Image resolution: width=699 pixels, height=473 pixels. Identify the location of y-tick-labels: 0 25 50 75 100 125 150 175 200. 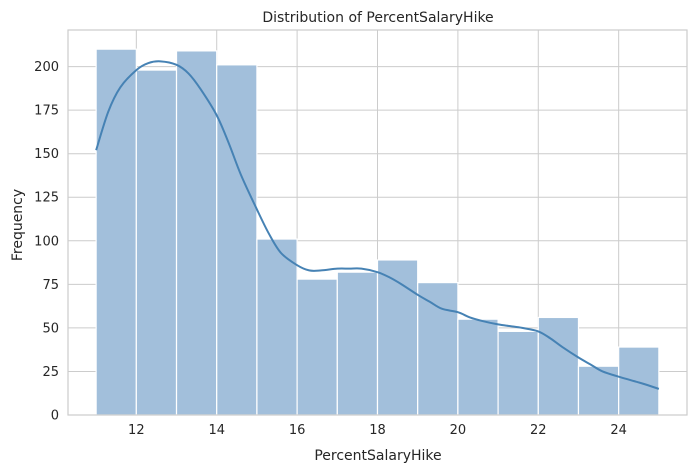
(46, 241).